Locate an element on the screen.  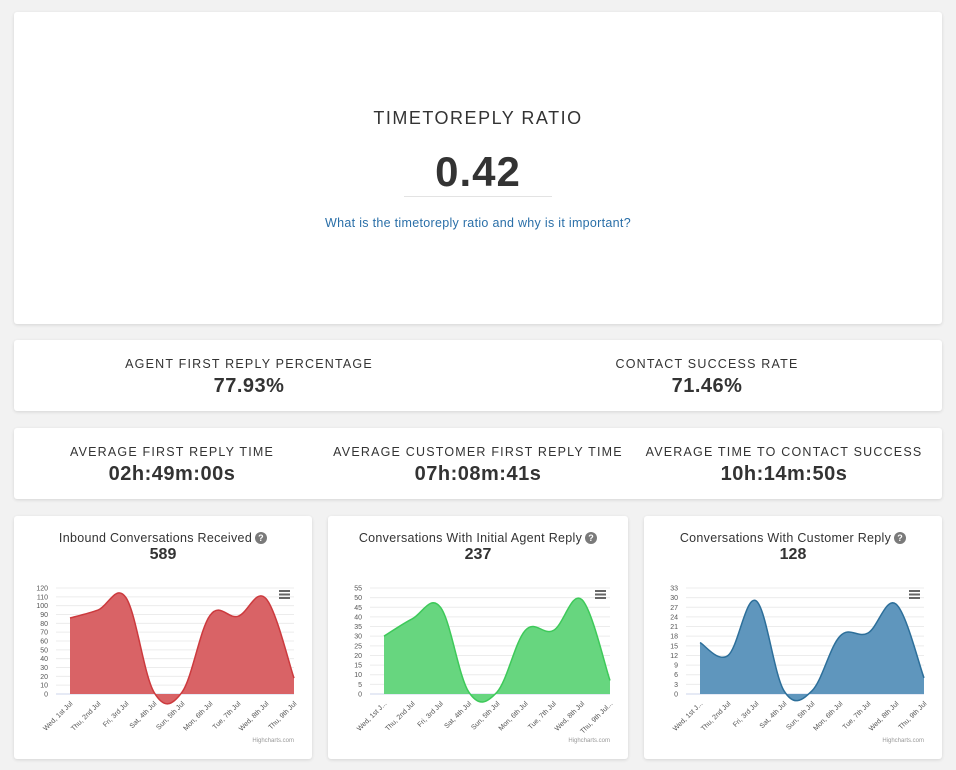
y-tick-label: 70 is located at coordinates (44, 633).